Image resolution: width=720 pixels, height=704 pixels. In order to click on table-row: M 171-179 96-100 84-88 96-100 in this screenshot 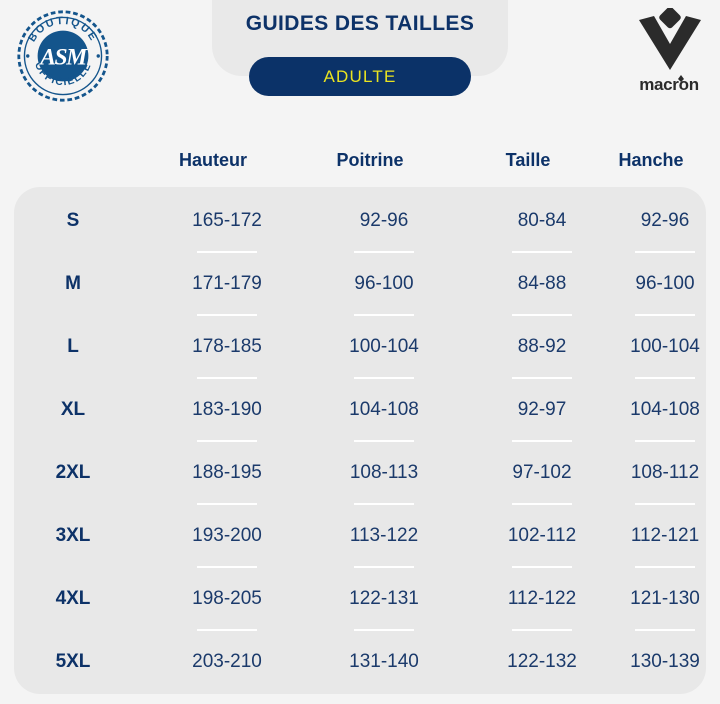, I will do `click(360, 283)`.